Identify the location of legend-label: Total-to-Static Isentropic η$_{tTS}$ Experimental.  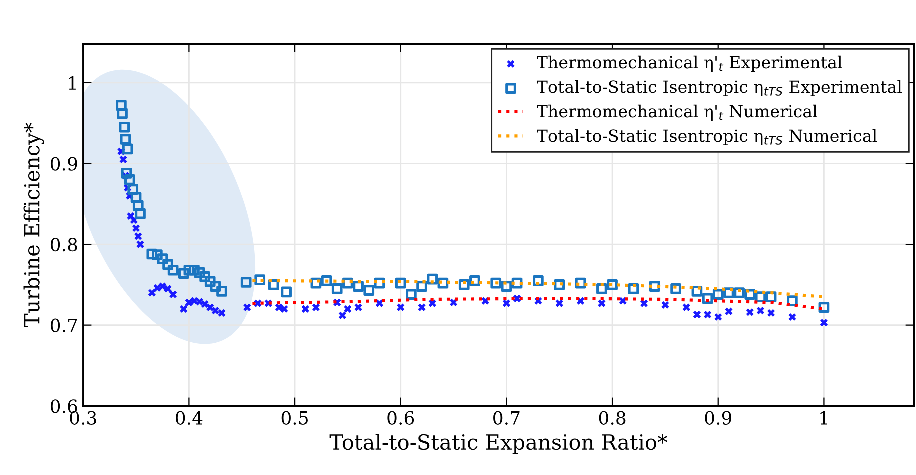
(719, 88).